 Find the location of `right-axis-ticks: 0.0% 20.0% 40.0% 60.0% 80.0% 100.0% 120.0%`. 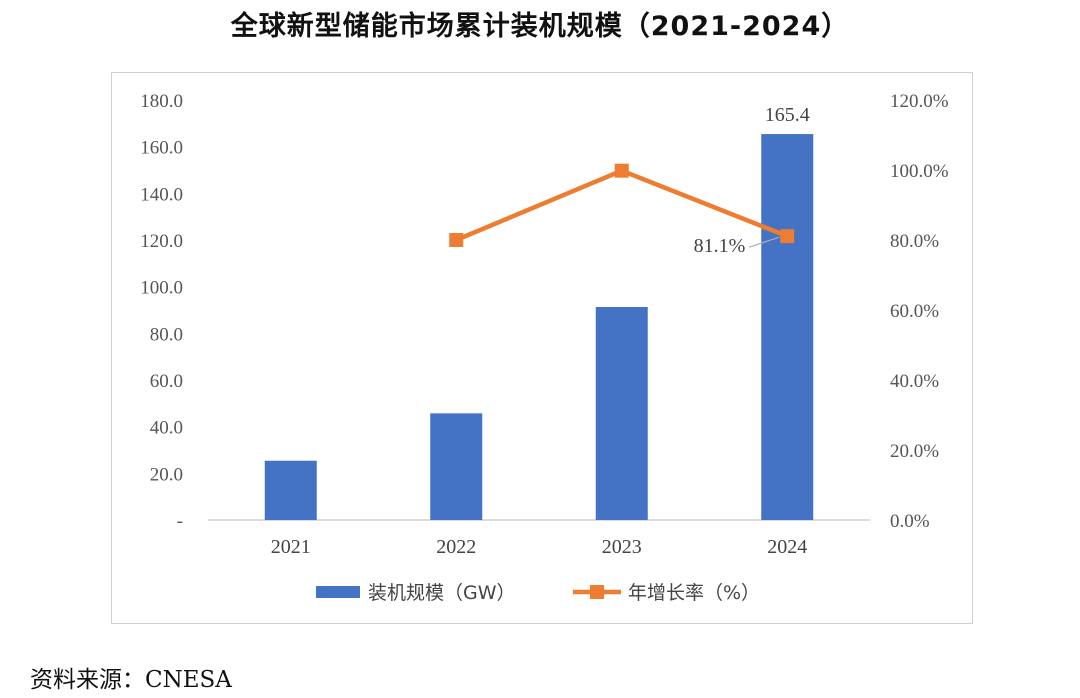

right-axis-ticks: 0.0% 20.0% 40.0% 60.0% 80.0% 100.0% 120.0% is located at coordinates (919, 311).